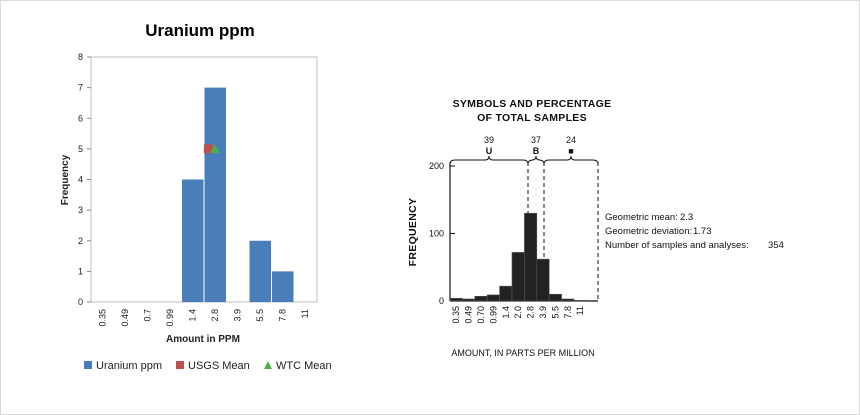  Describe the element at coordinates (441, 301) in the screenshot. I see `right-y-tick-label: 0` at that location.